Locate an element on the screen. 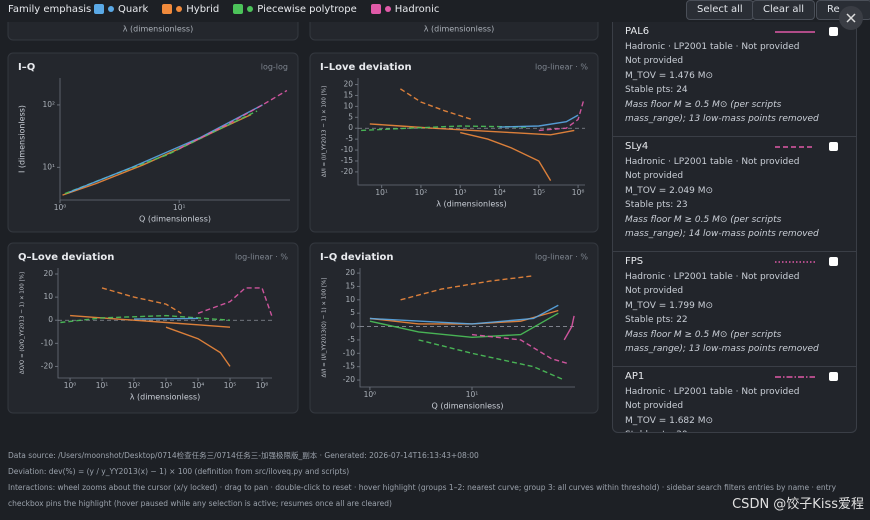 The height and width of the screenshot is (520, 870). y-axis-label: ΔI/I = (I/I_YY2013 − 1) × 100 [%] is located at coordinates (325, 131).